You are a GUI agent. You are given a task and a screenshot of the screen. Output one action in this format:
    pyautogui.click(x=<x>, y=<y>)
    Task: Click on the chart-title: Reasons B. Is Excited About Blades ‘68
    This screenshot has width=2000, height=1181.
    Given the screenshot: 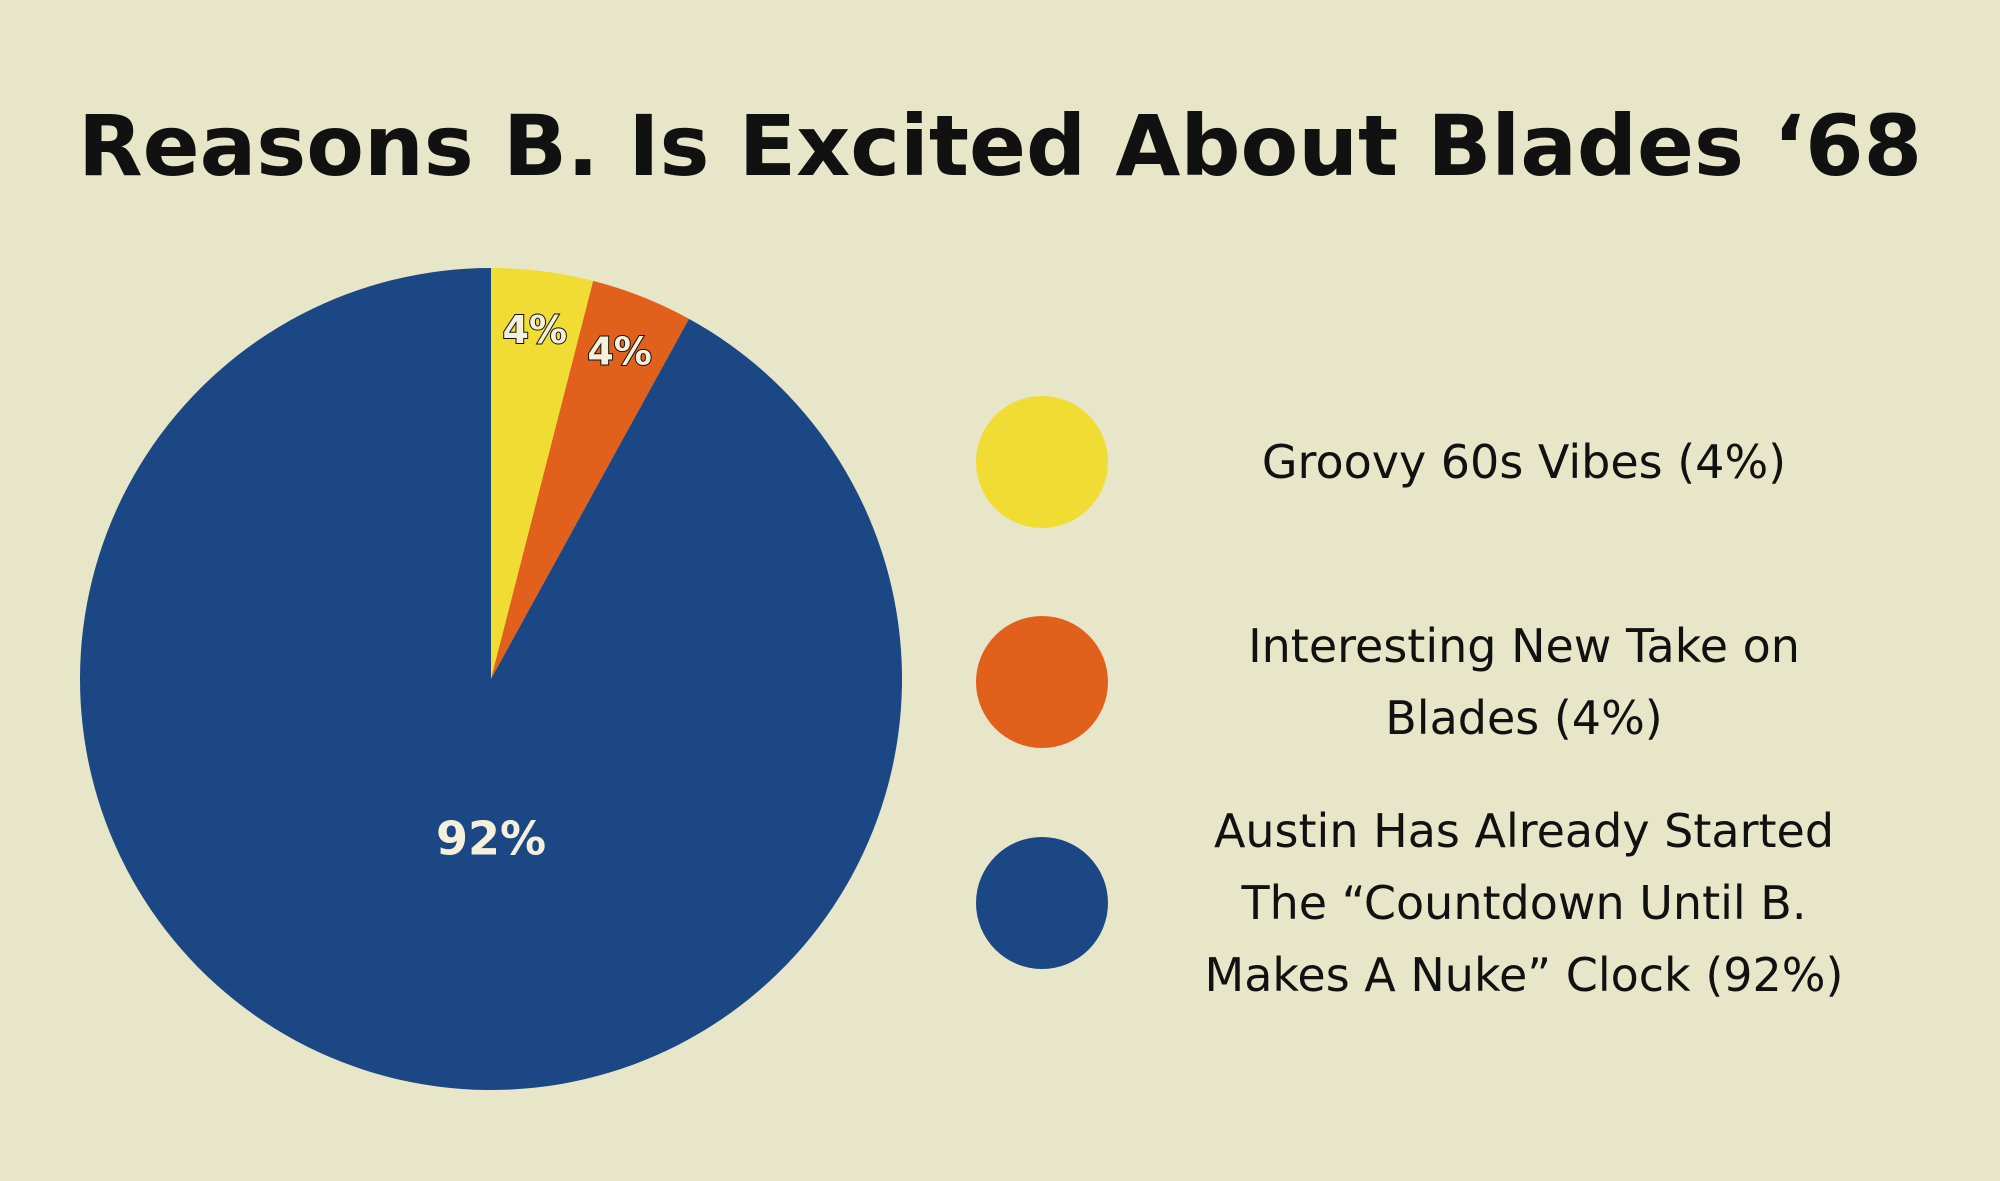 What is the action you would take?
    pyautogui.click(x=1000, y=146)
    